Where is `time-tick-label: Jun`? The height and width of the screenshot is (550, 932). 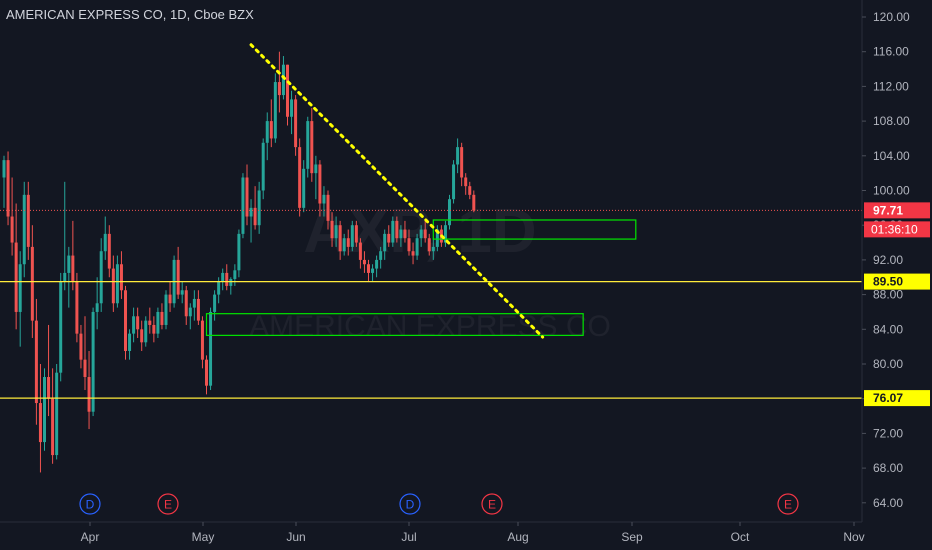
time-tick-label: Jun is located at coordinates (295, 537).